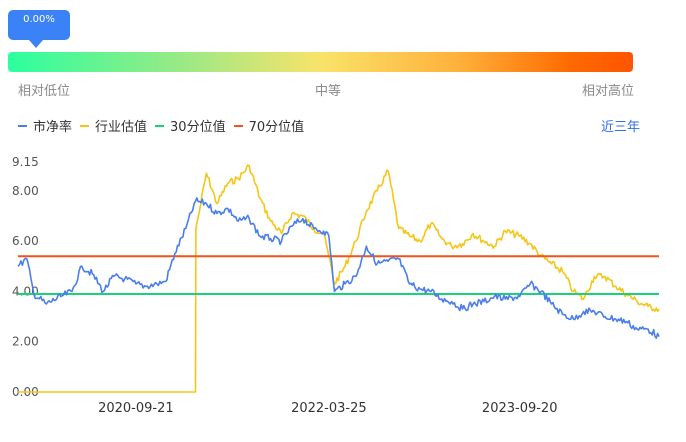  What do you see at coordinates (121, 127) in the screenshot?
I see `legend-label-industry: 行业估值` at bounding box center [121, 127].